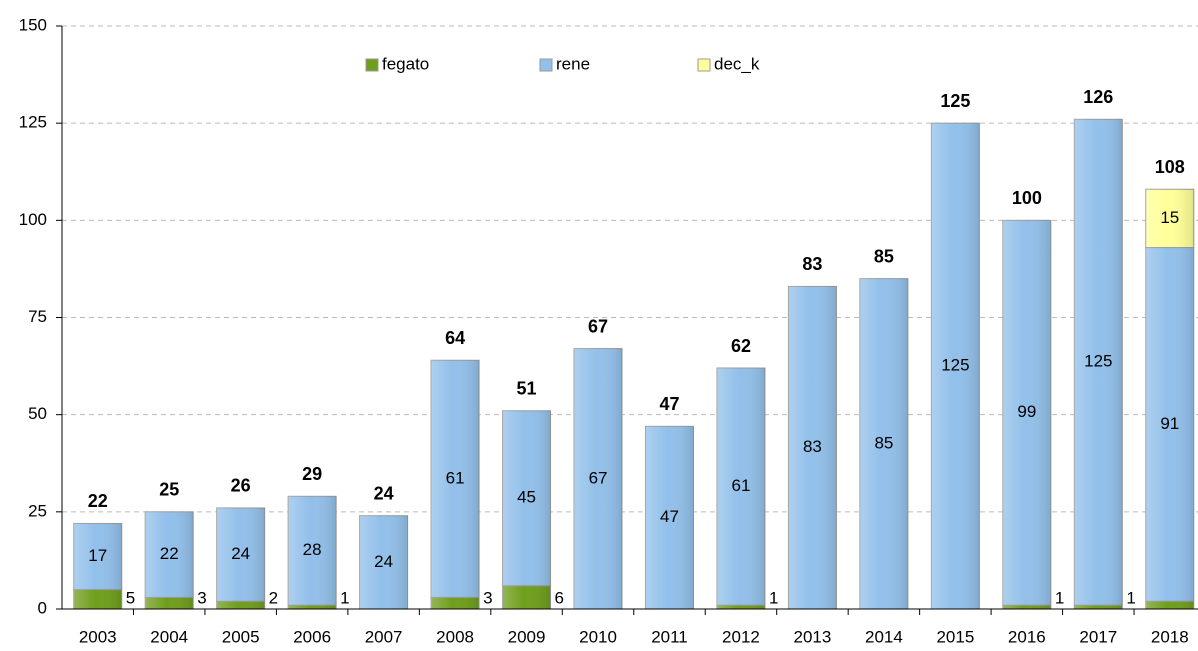 This screenshot has height=651, width=1198. I want to click on total-label: 108, so click(1170, 167).